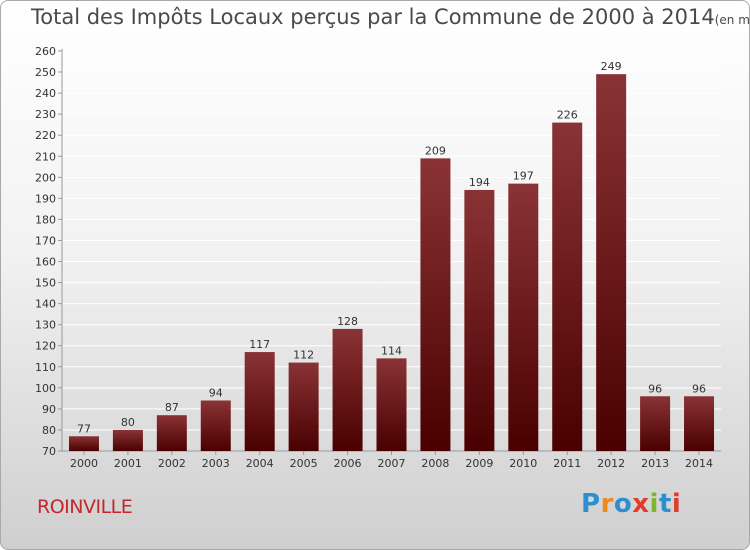 This screenshot has height=550, width=750. I want to click on y-tick-label: 220, so click(45, 135).